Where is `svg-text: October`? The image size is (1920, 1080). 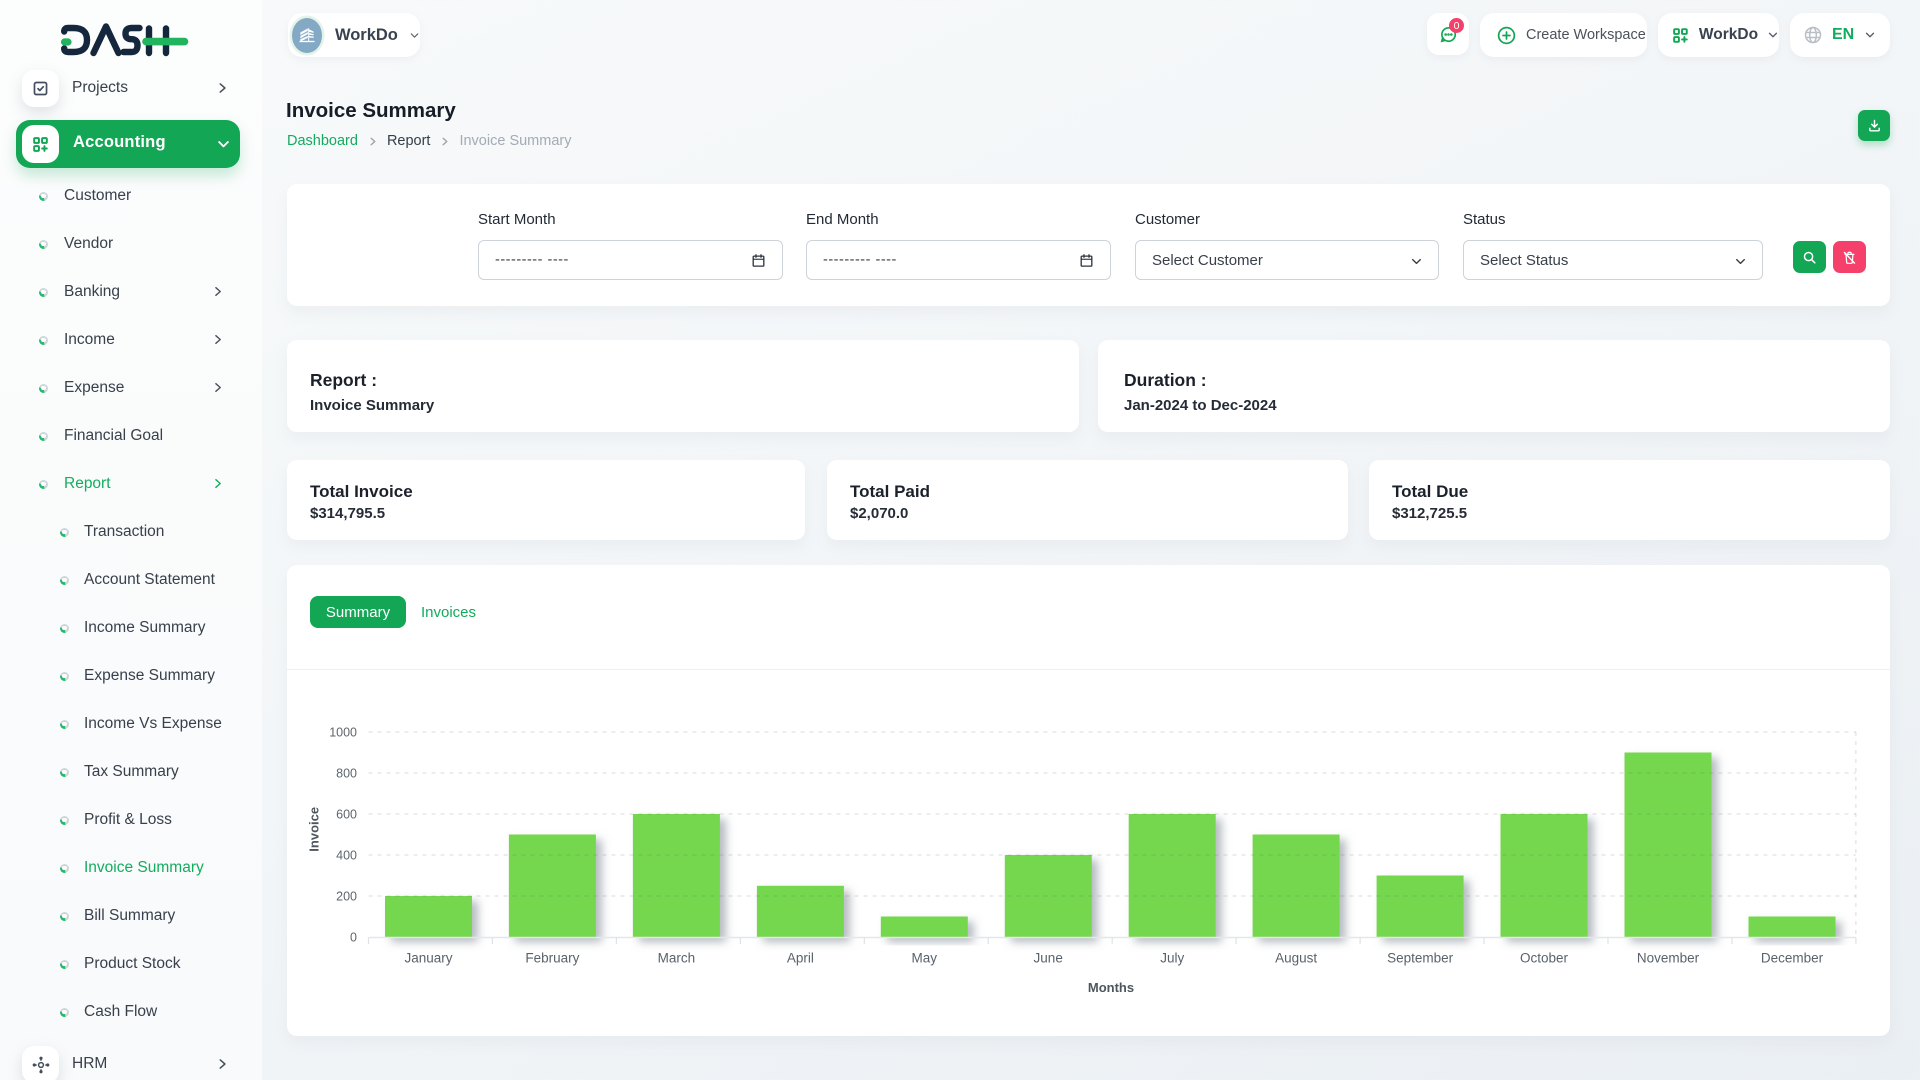 svg-text: October is located at coordinates (1544, 958).